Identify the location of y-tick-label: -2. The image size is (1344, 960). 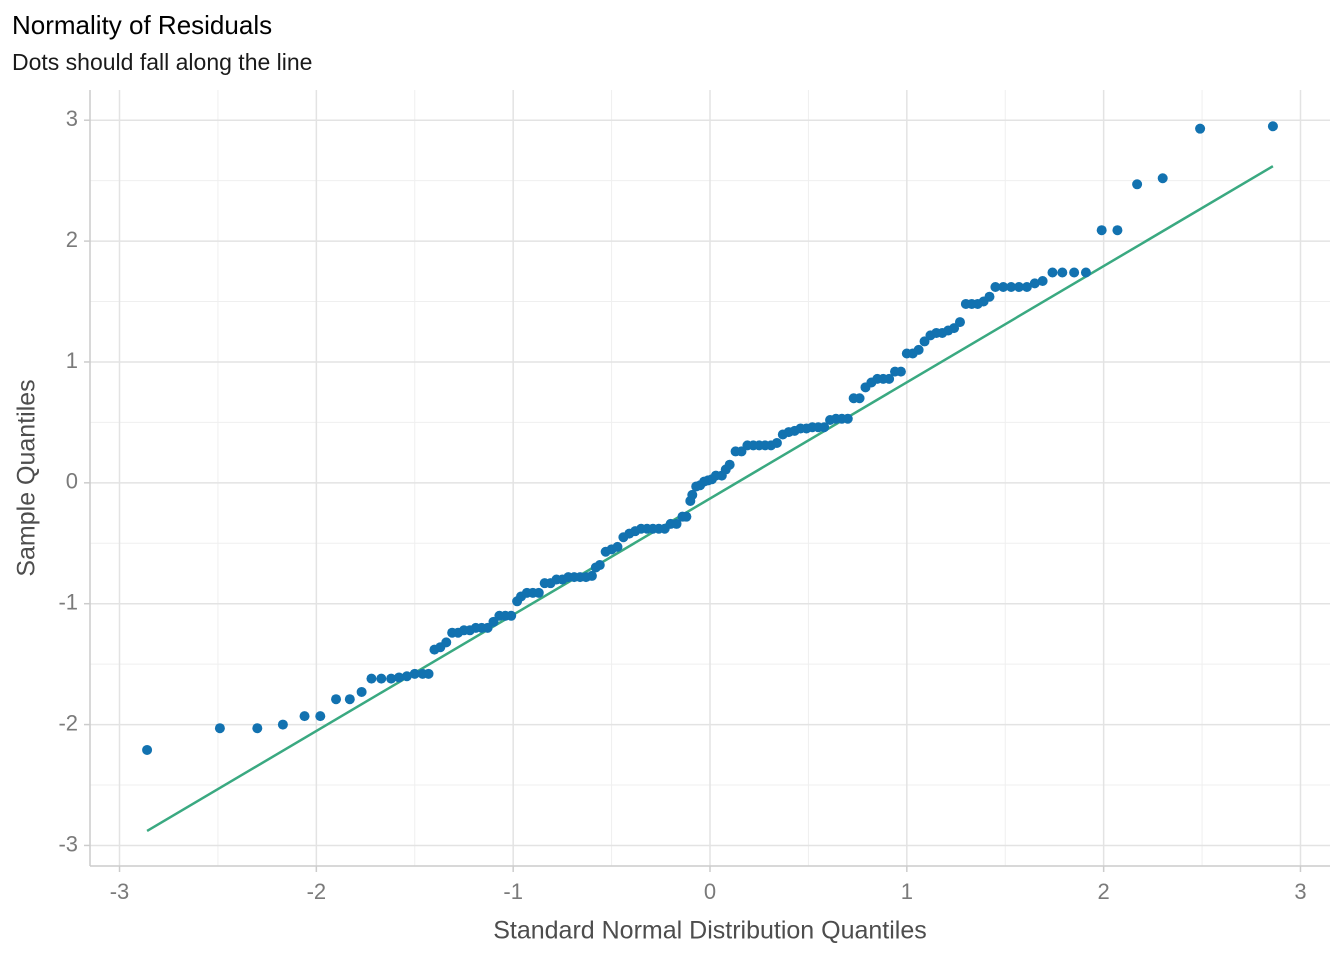
(68, 722).